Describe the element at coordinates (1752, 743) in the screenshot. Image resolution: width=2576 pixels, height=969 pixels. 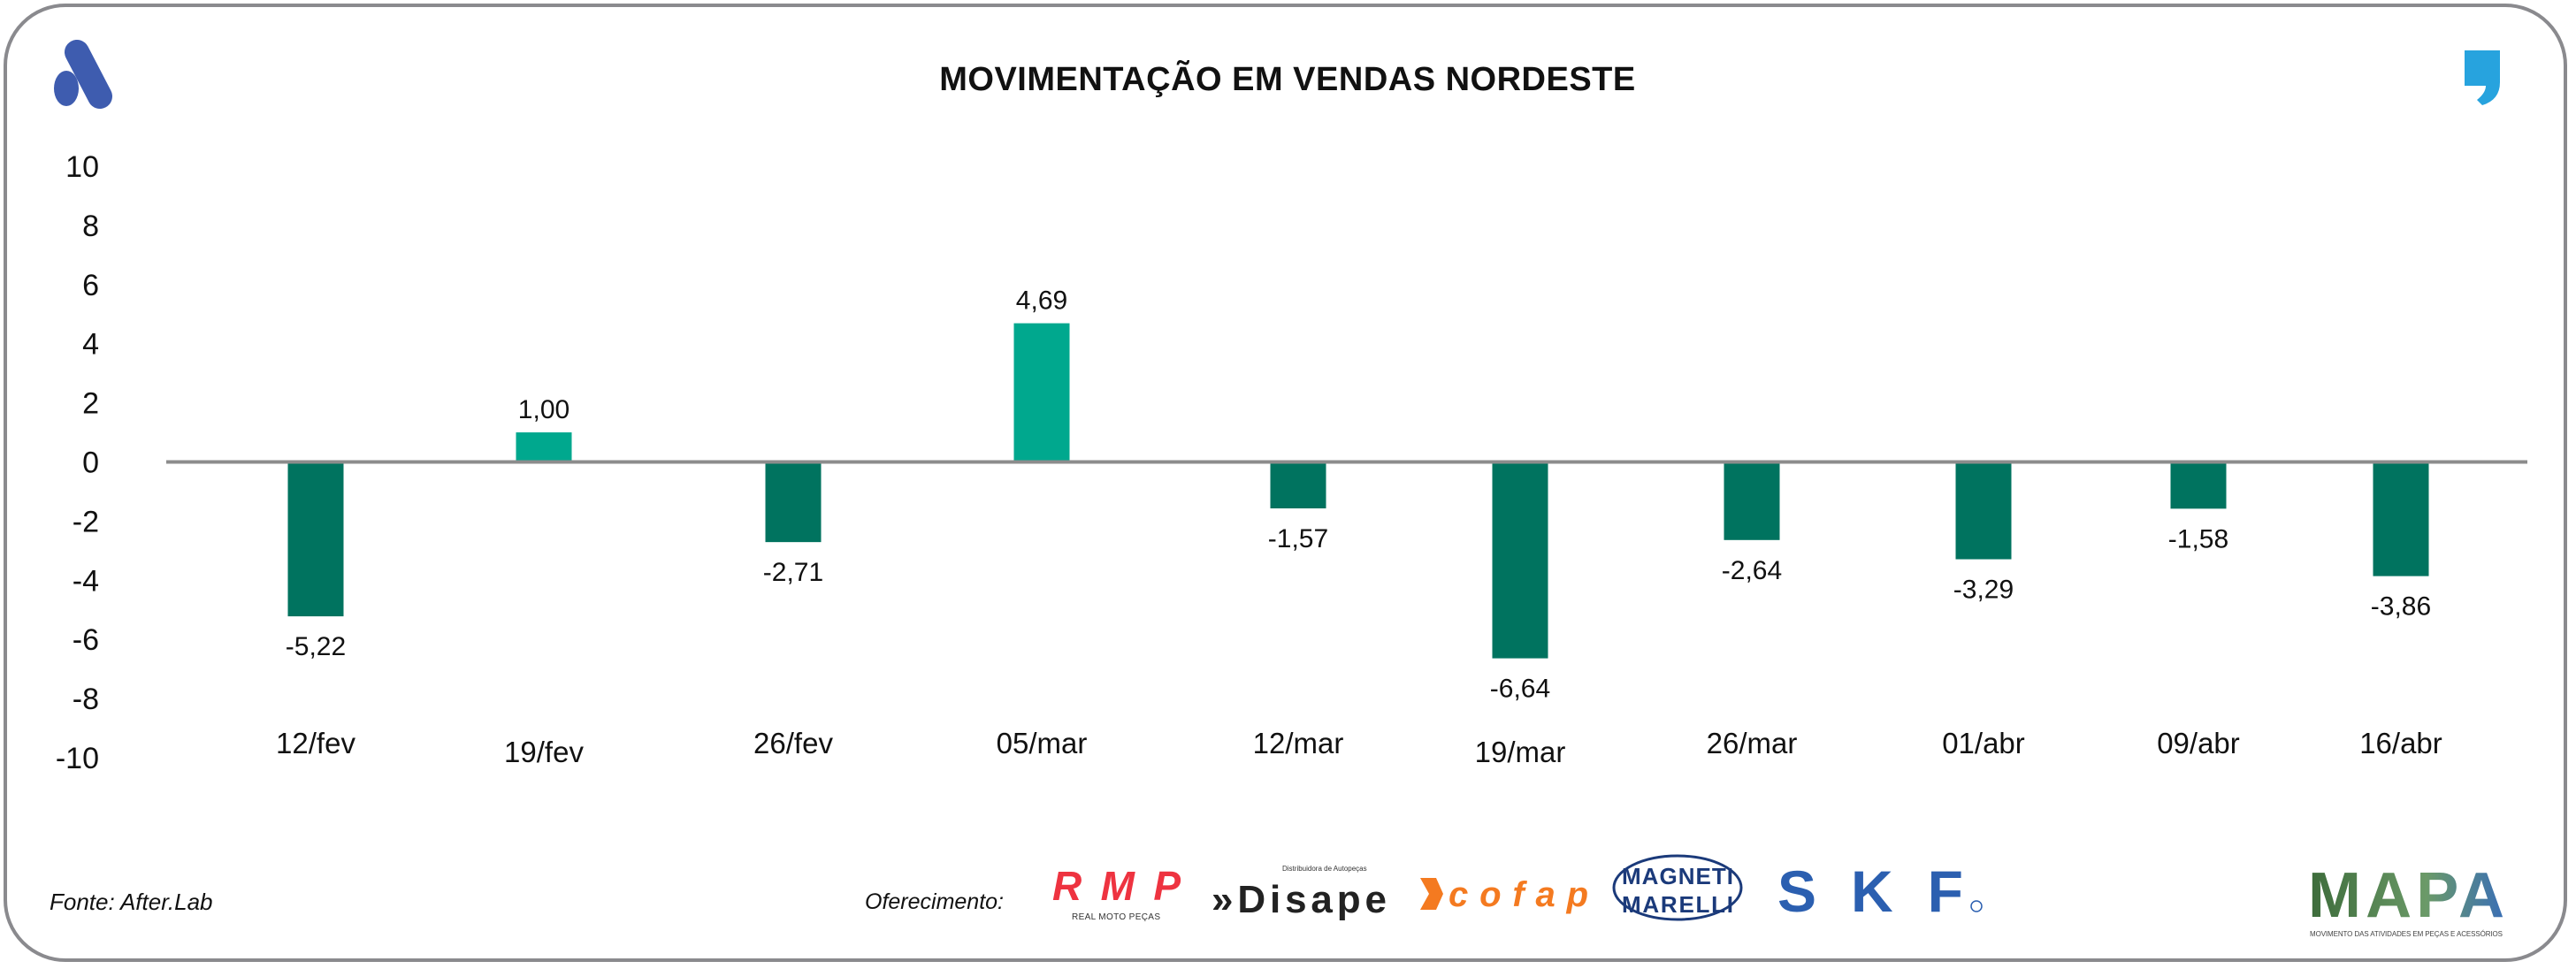
I see `x-tick-label: 26/mar` at that location.